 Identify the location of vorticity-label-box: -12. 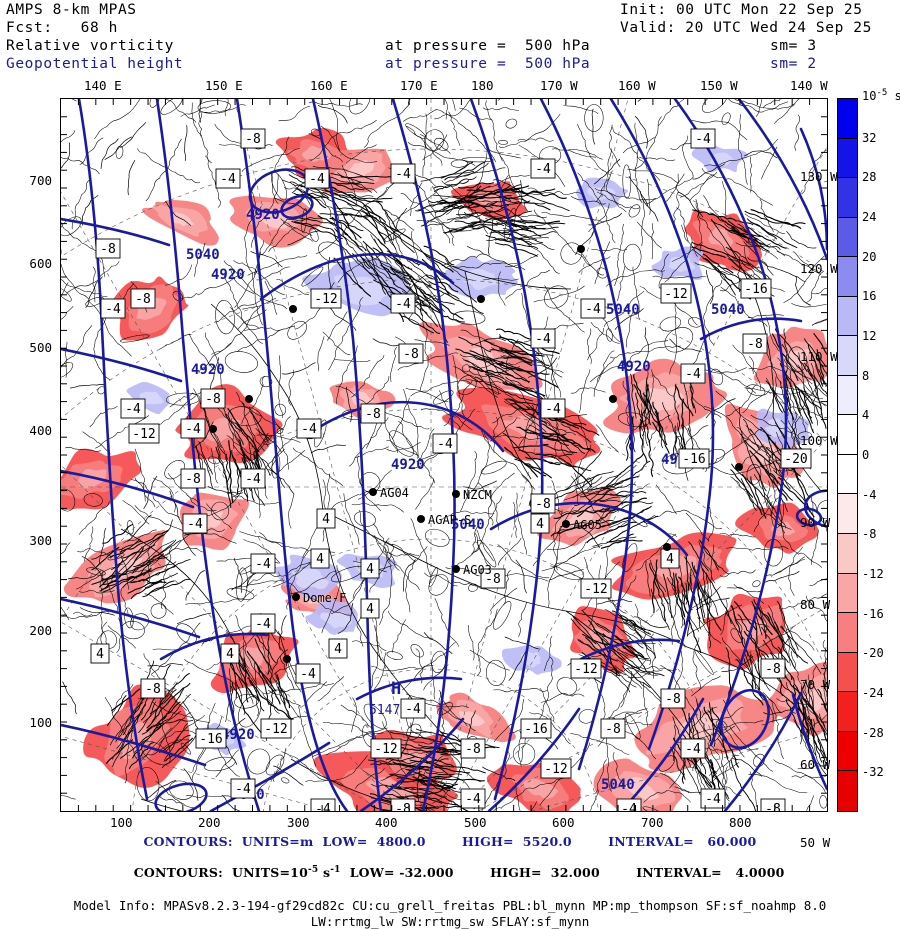
(676, 293).